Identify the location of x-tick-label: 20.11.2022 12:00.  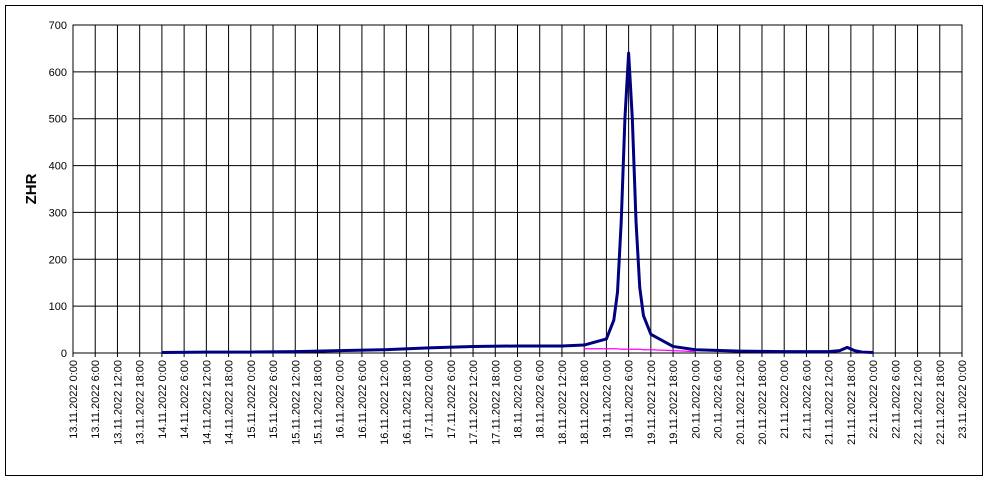
(741, 402).